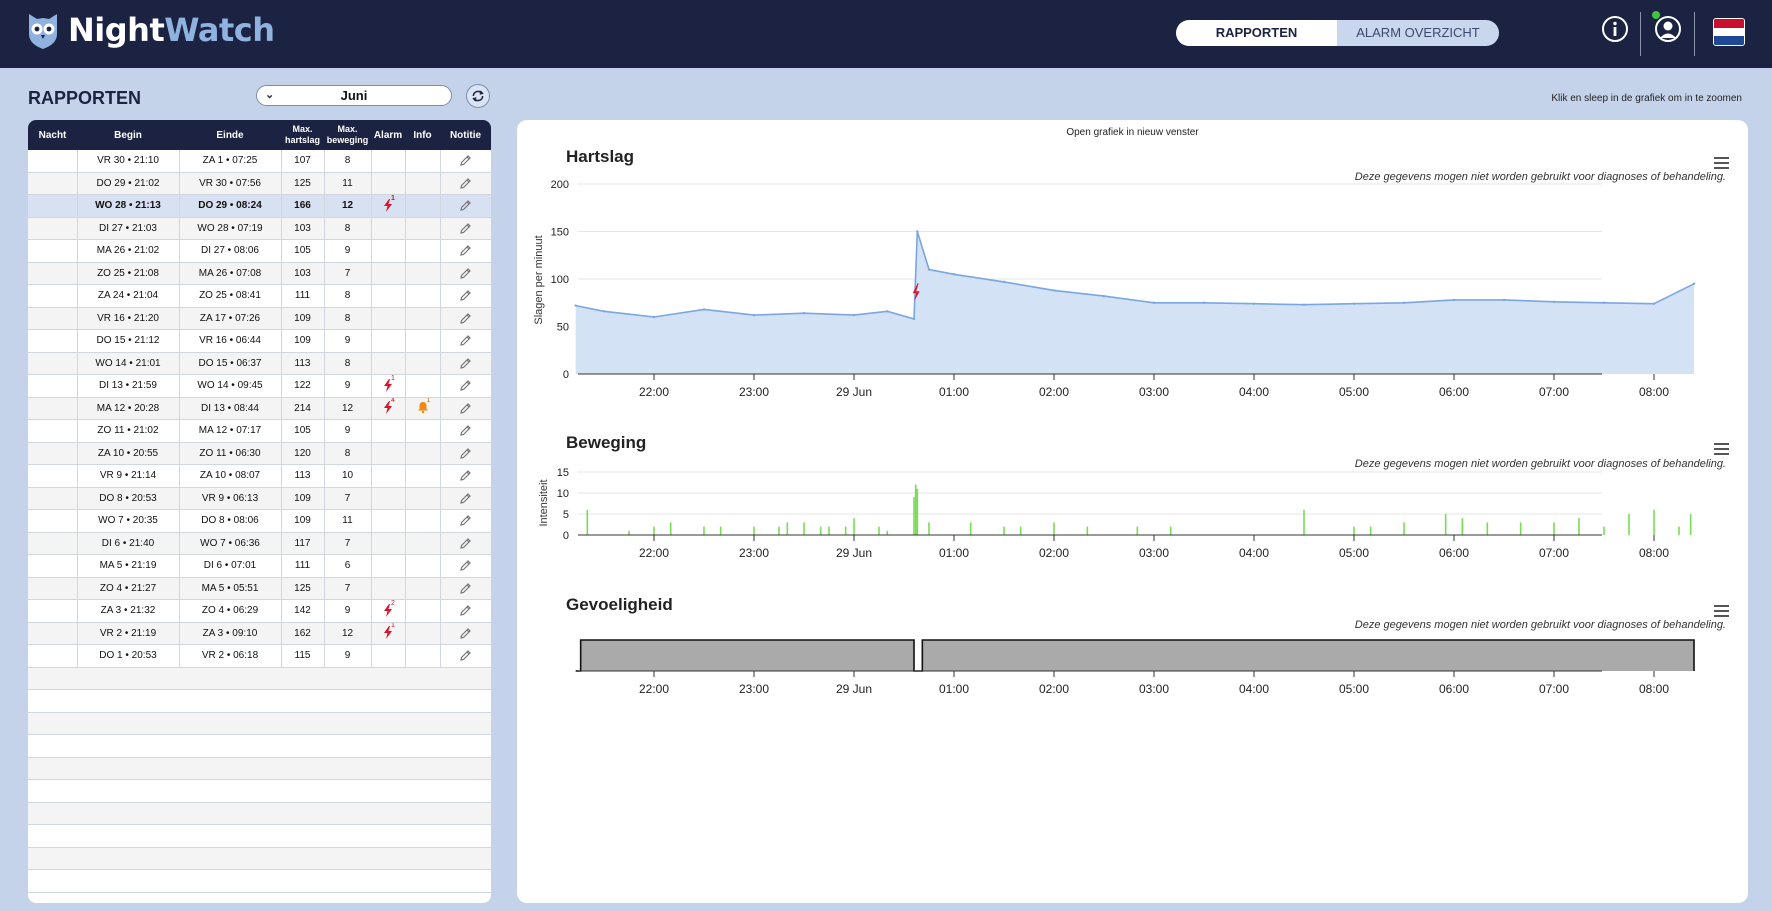 This screenshot has width=1772, height=911. What do you see at coordinates (465, 135) in the screenshot?
I see `col-notitie: Notitie` at bounding box center [465, 135].